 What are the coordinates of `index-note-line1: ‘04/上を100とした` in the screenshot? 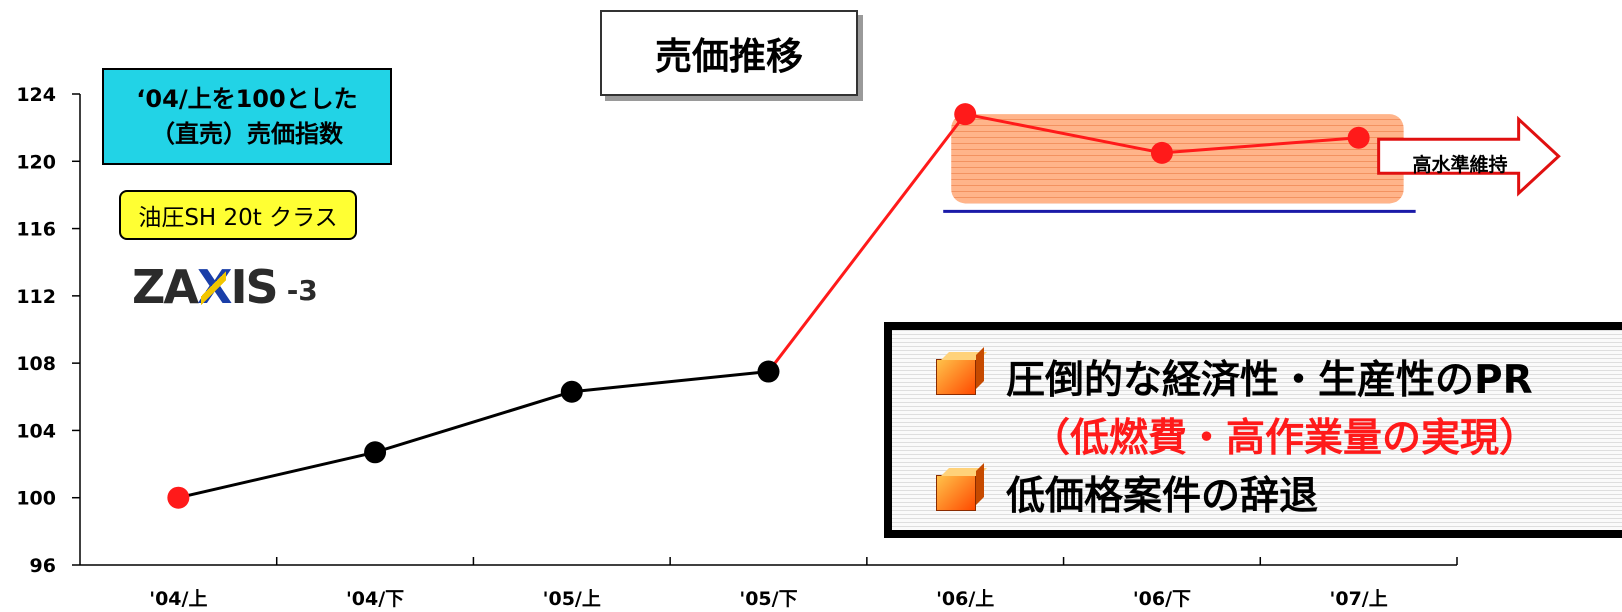 It's located at (247, 98).